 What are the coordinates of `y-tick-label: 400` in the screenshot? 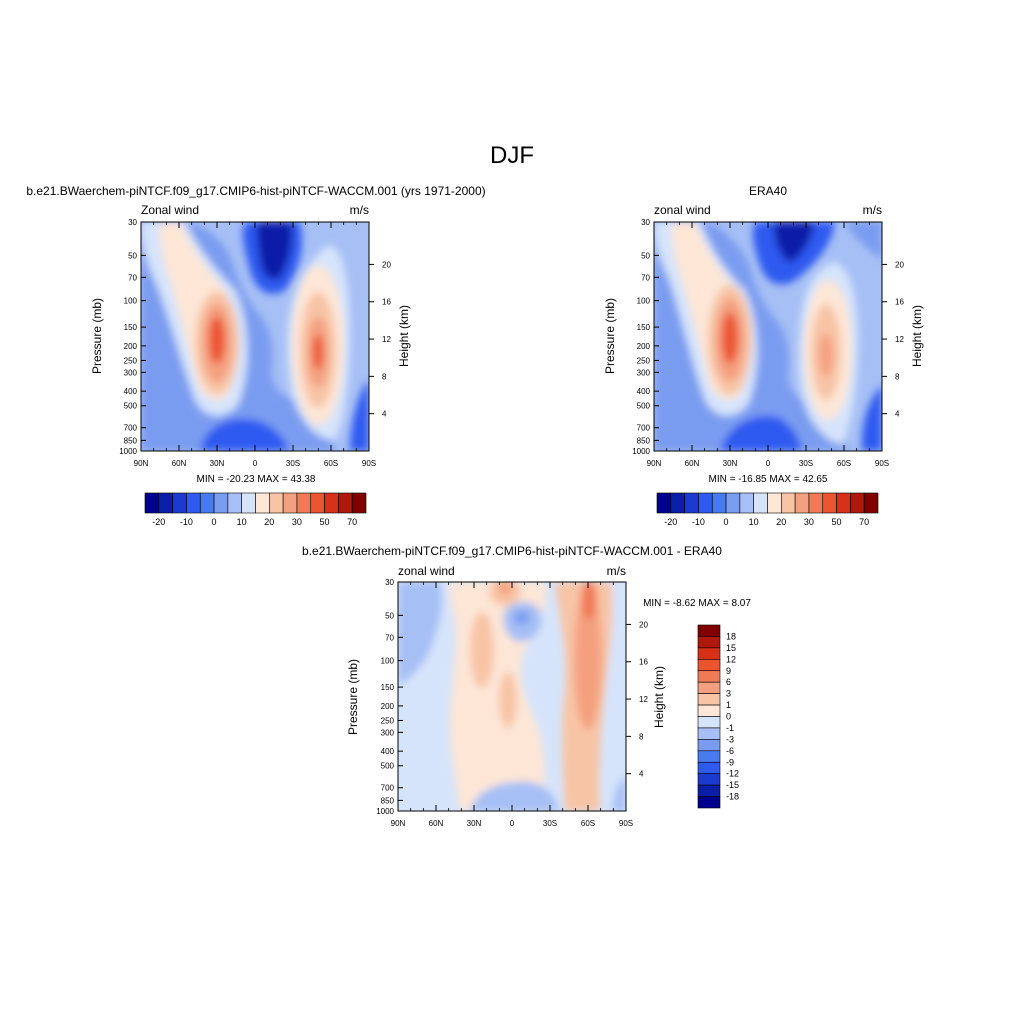 It's located at (388, 751).